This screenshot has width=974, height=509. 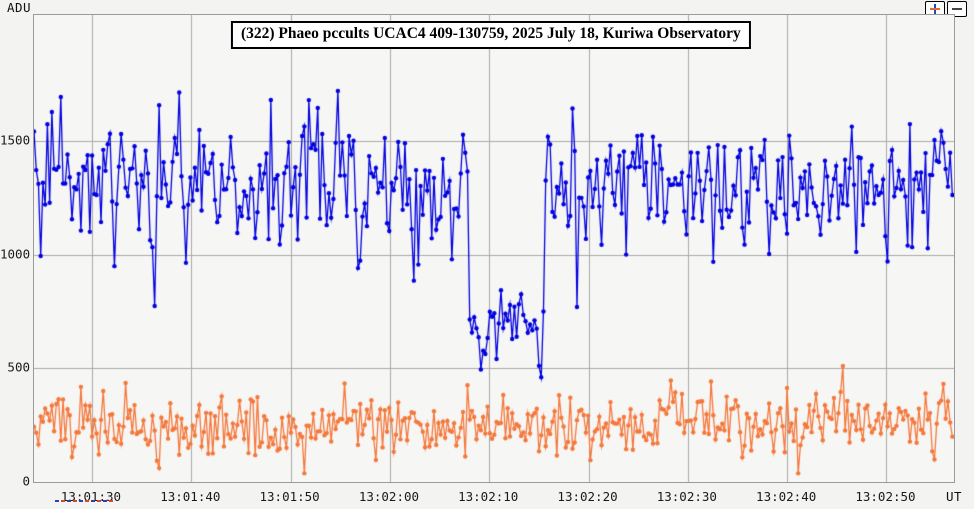 I want to click on y-axis-unit-label: ADU, so click(x=19, y=7).